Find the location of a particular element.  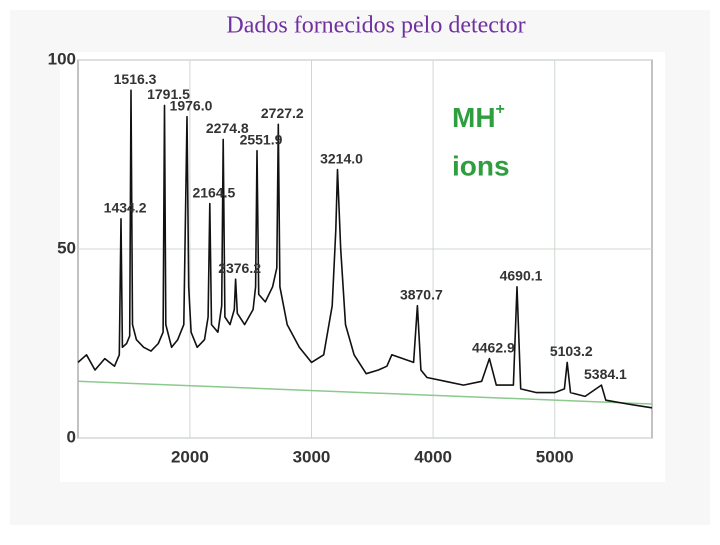

peak-label: 1516.3 is located at coordinates (135, 79).